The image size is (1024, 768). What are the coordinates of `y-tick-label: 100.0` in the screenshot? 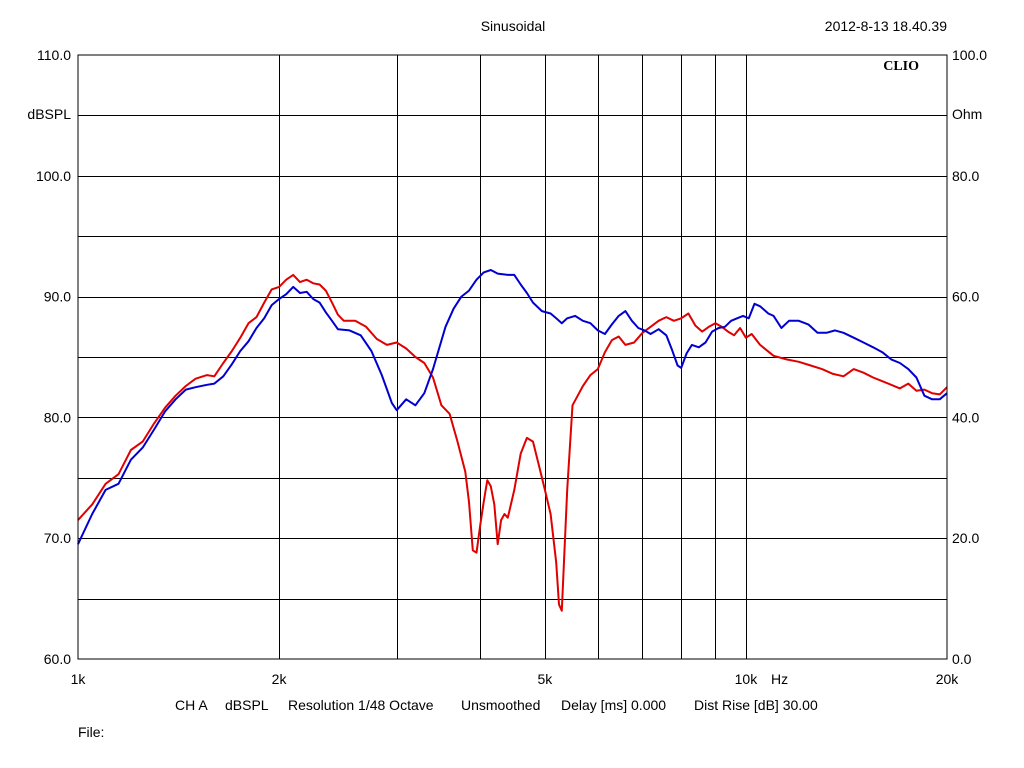 It's located at (53, 176).